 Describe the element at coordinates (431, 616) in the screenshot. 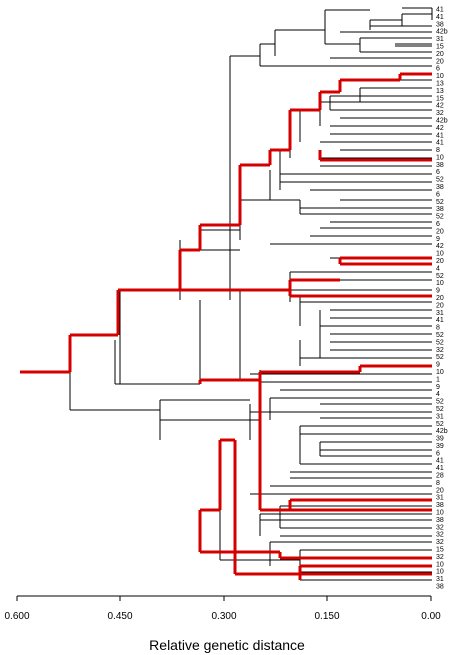

I see `tick-label: 0.00` at that location.